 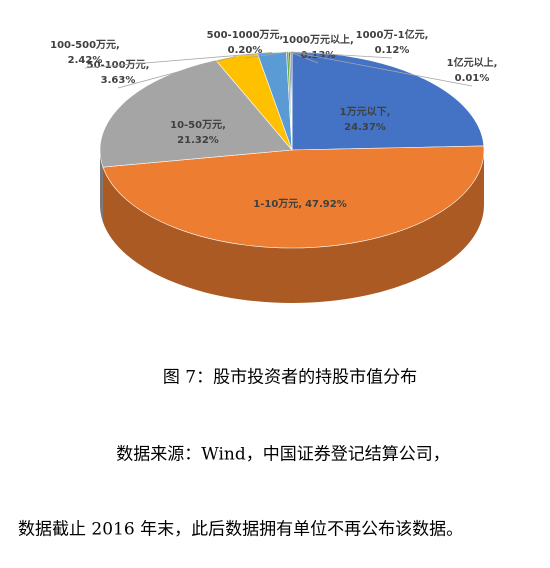 I want to click on data-label-name: 100-500万元,, so click(x=85, y=45).